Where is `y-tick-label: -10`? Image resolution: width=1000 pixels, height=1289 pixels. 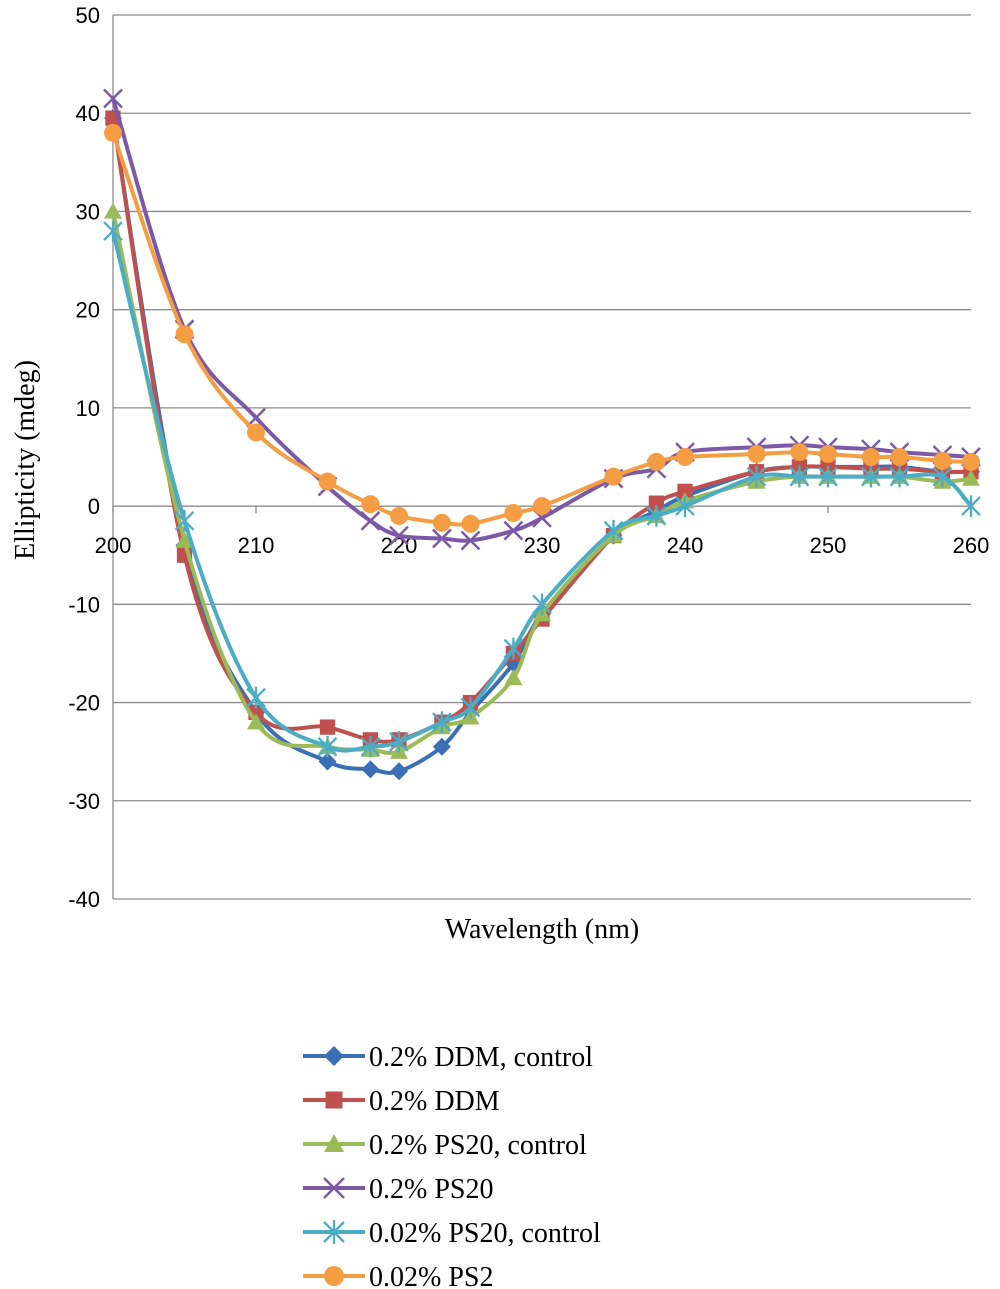
y-tick-label: -10 is located at coordinates (84, 604).